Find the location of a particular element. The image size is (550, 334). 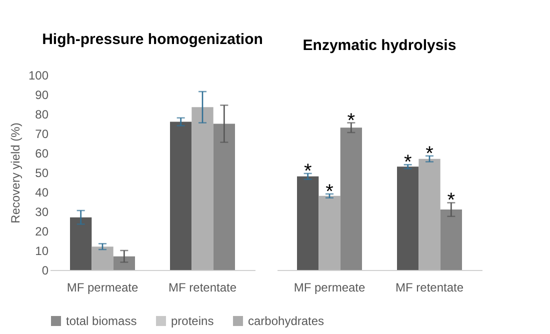

legend-label: carbohydrates is located at coordinates (286, 321).